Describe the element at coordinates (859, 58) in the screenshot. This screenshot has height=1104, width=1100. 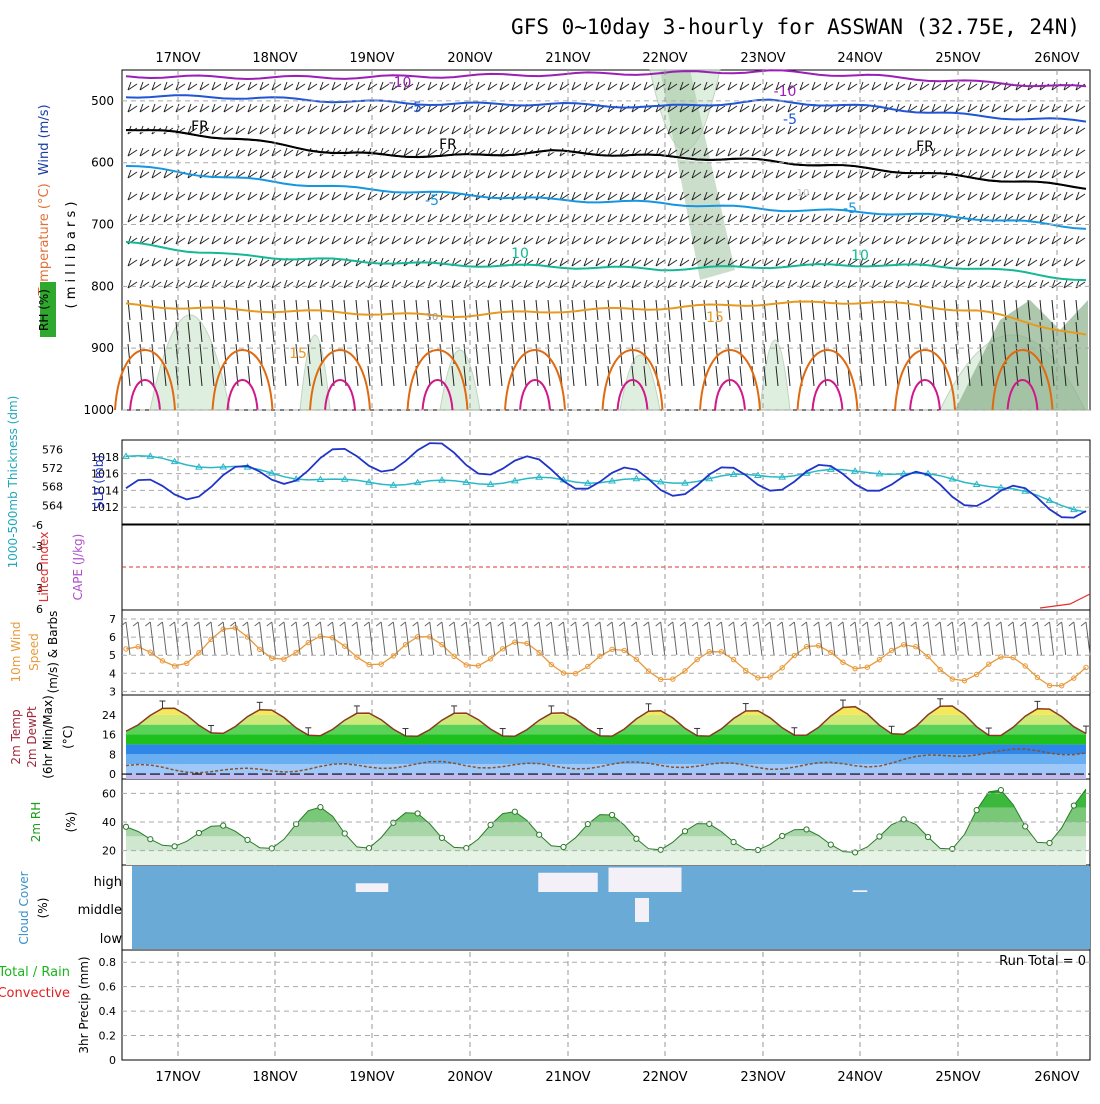
I see `top-date-label: 24NOV` at that location.